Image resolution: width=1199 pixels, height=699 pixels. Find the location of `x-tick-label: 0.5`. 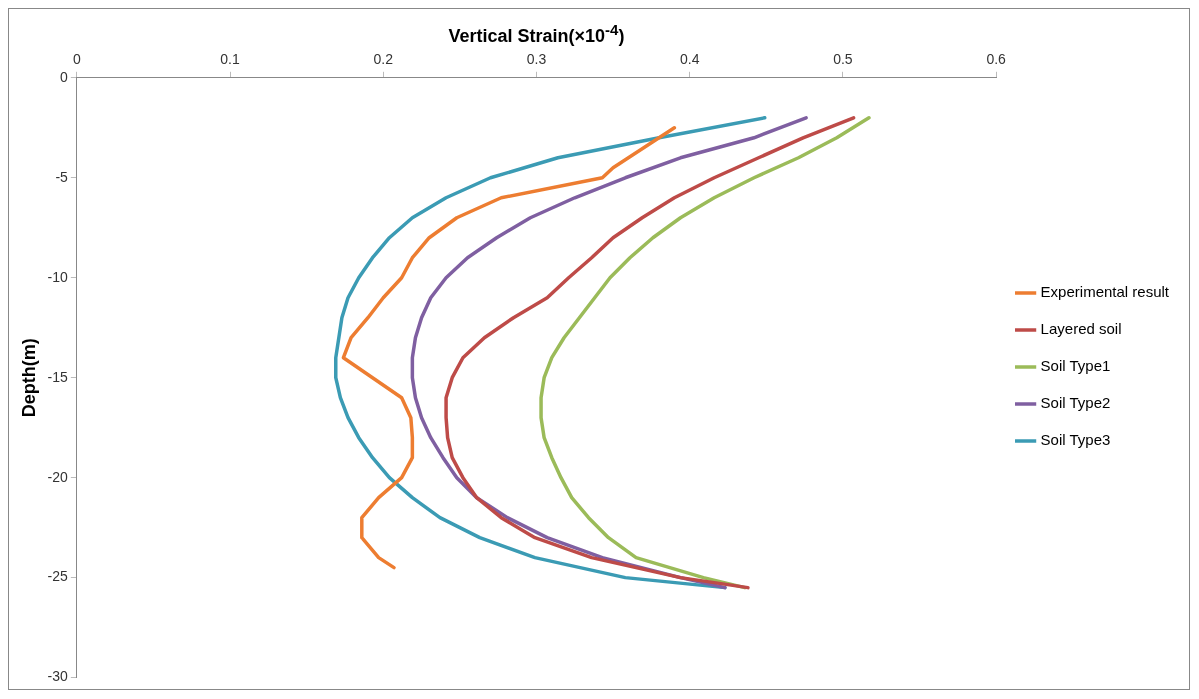

x-tick-label: 0.5 is located at coordinates (843, 59).